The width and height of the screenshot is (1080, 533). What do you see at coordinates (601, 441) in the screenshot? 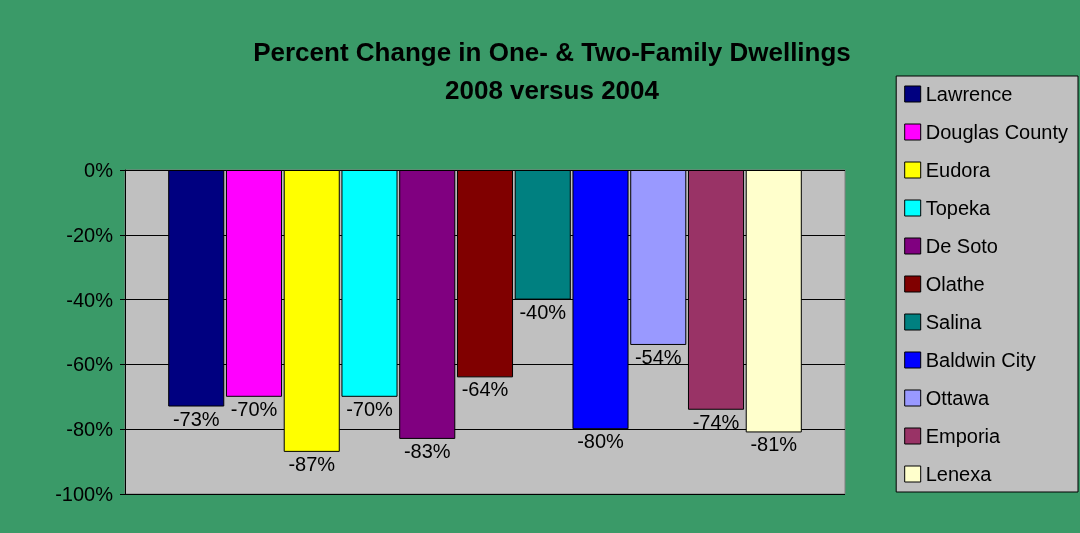
I see `data-label: -80%` at bounding box center [601, 441].